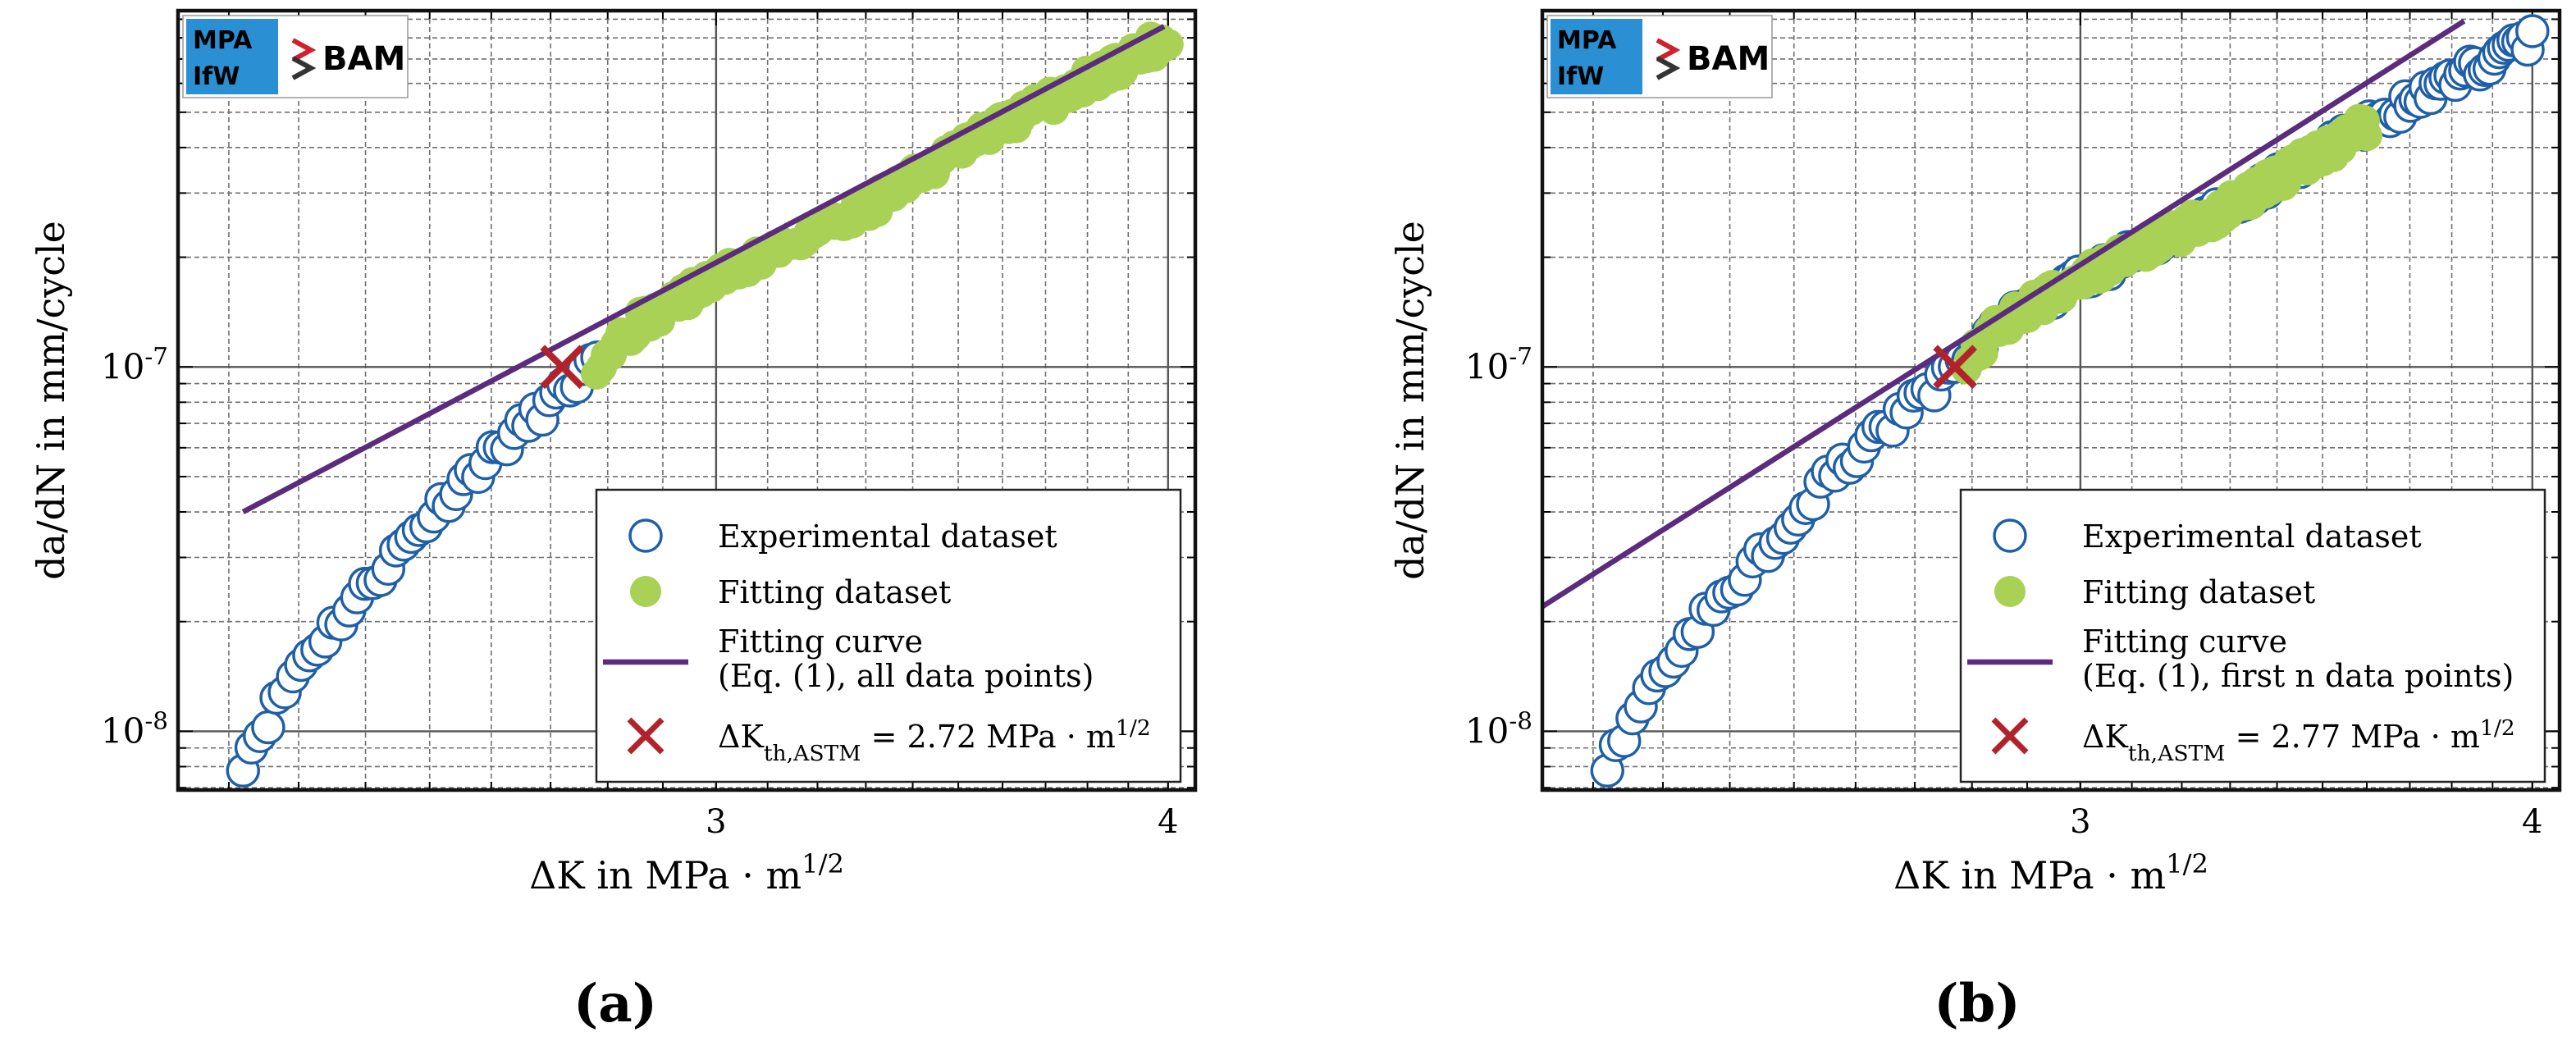 This screenshot has width=2576, height=1055. I want to click on legend-threshold-label: ΔKth,ASTM = 2.72 MPa · m1/2, so click(935, 740).